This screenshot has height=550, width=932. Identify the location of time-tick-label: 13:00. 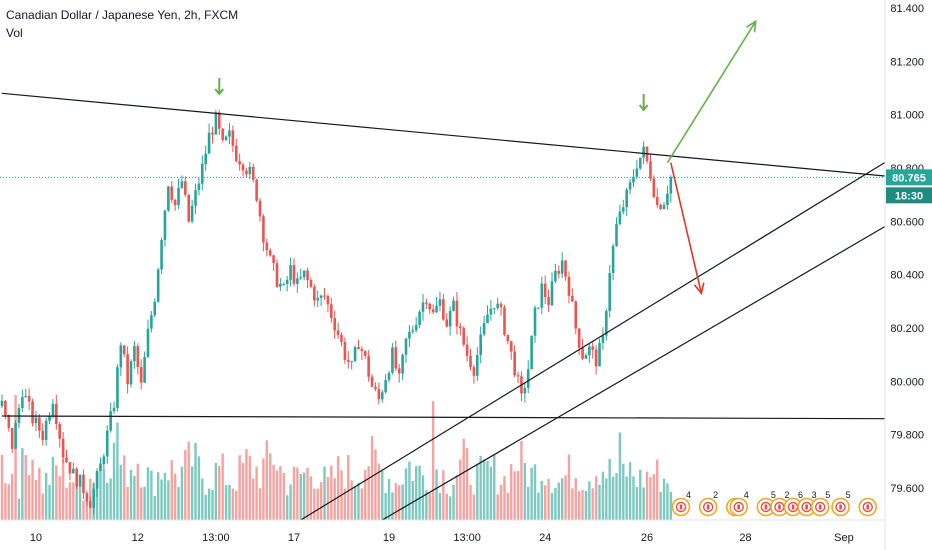
(467, 538).